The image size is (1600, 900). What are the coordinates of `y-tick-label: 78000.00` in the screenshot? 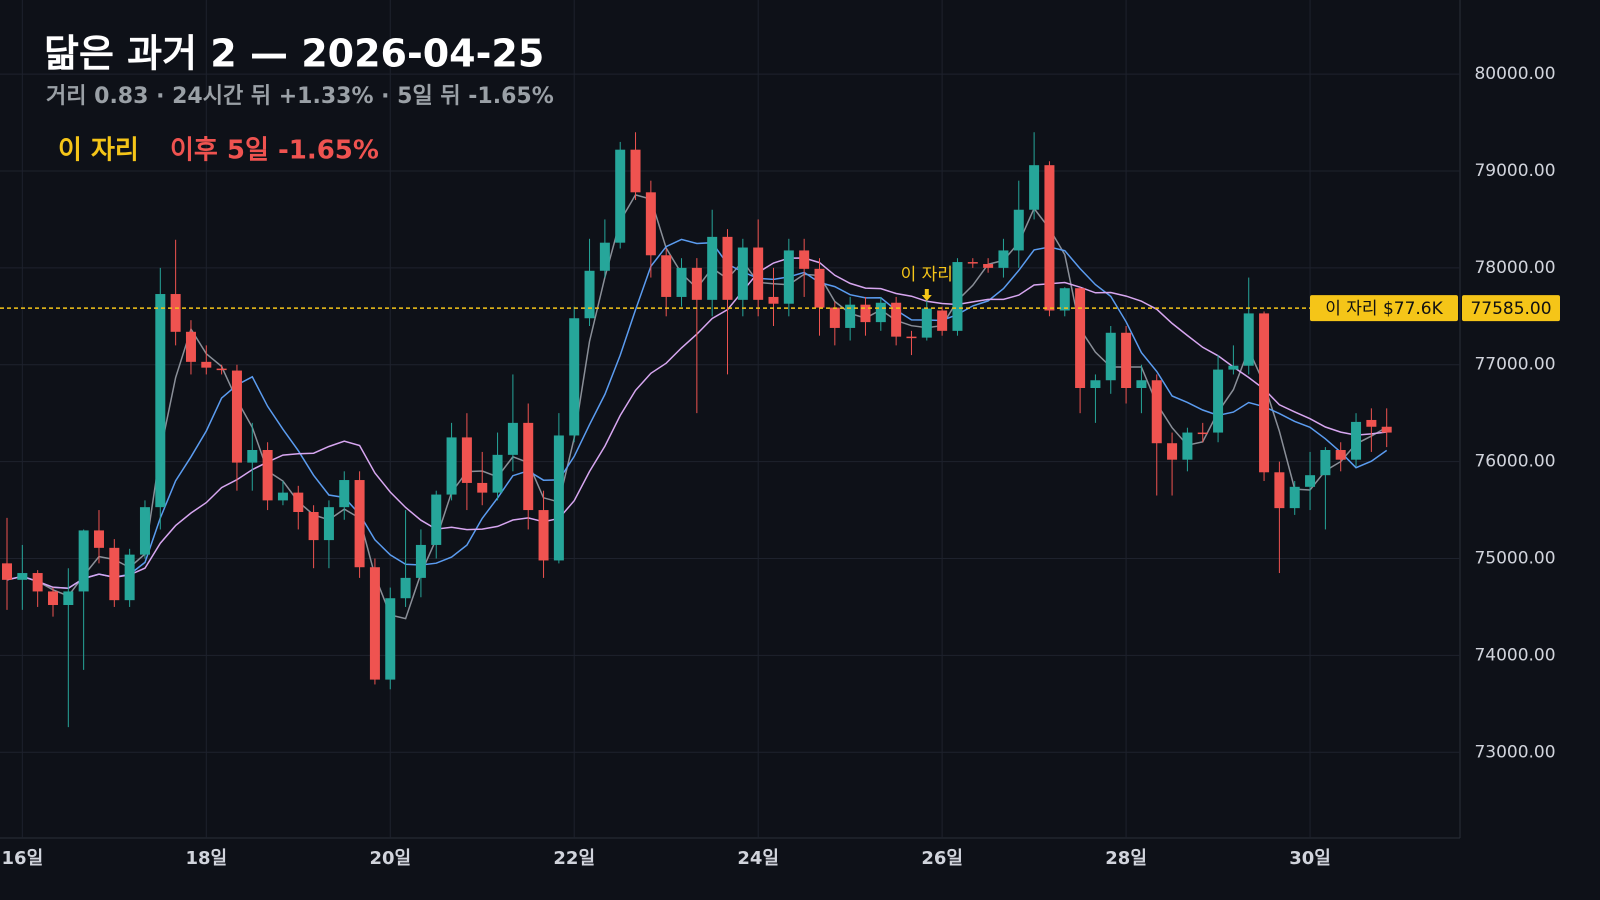 It's located at (1514, 268).